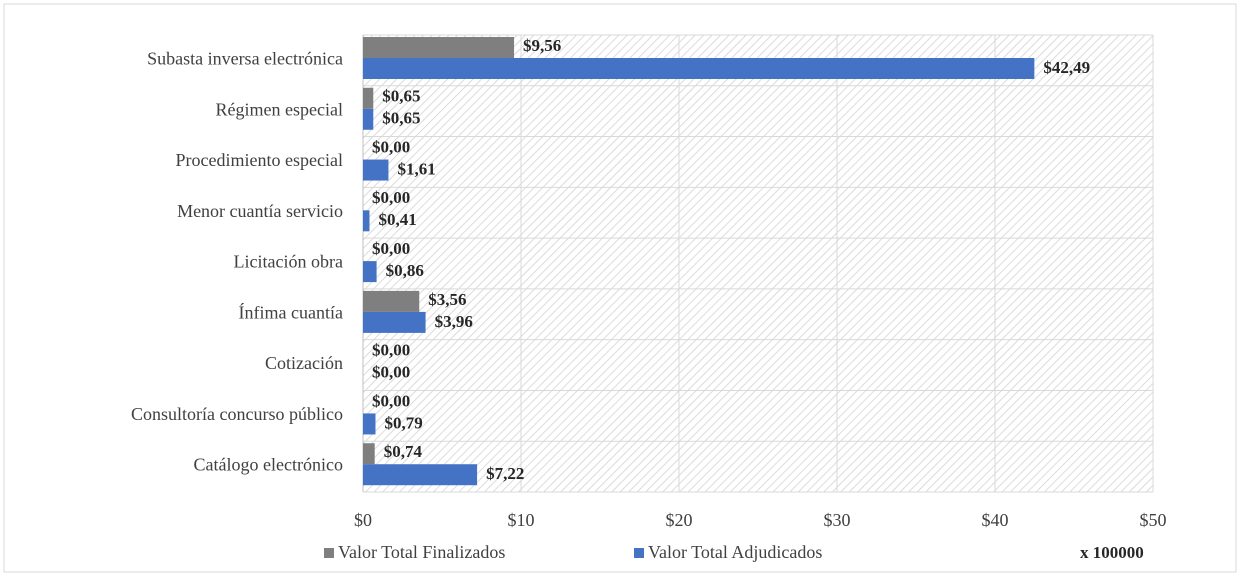 This screenshot has width=1240, height=576. Describe the element at coordinates (416, 168) in the screenshot. I see `data-label: $1,61` at that location.